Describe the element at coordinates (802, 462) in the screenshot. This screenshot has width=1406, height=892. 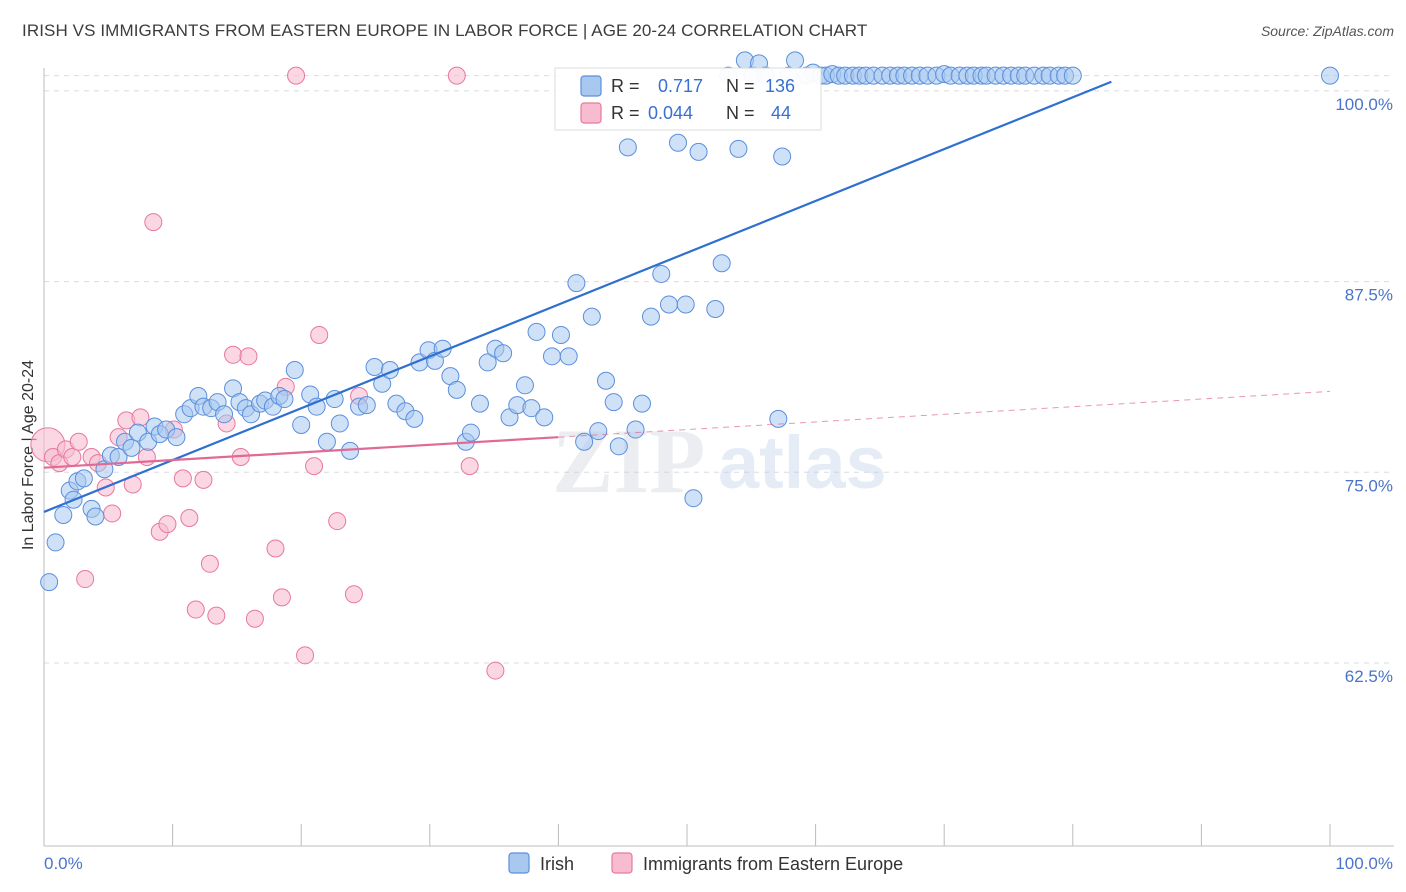
I see `watermark-atlas: atlas` at that location.